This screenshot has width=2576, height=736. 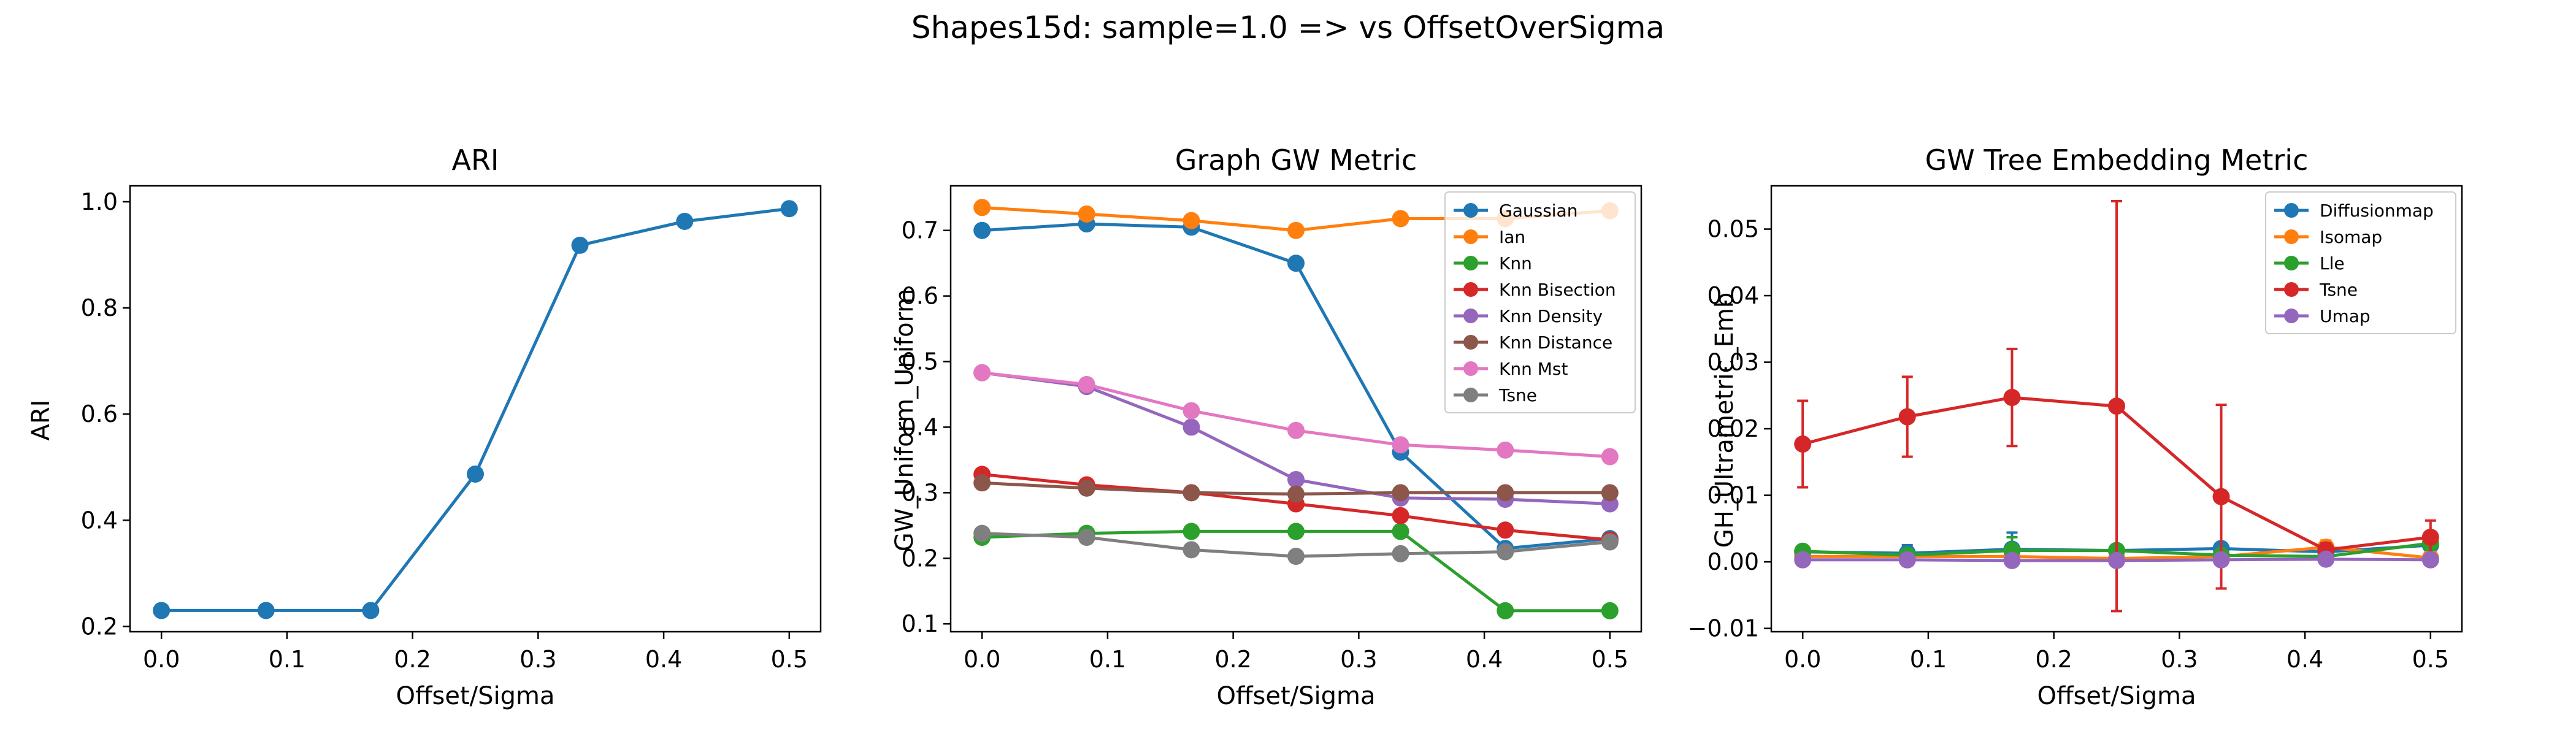 I want to click on chart-title: Graph GW Metric, so click(x=1296, y=160).